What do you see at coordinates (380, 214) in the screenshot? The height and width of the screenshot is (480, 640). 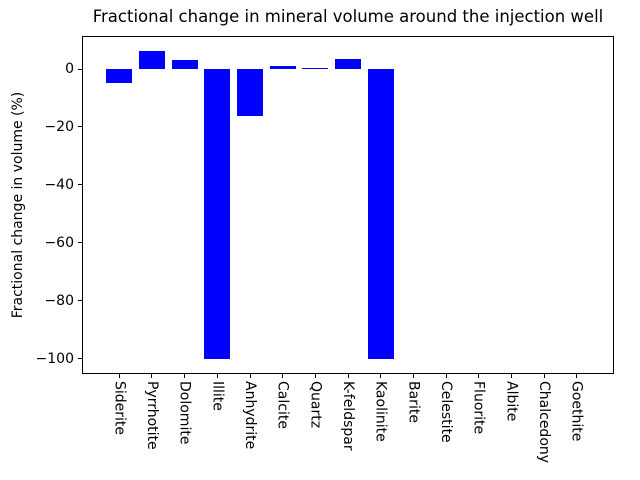 I see `bar-kaolinite` at bounding box center [380, 214].